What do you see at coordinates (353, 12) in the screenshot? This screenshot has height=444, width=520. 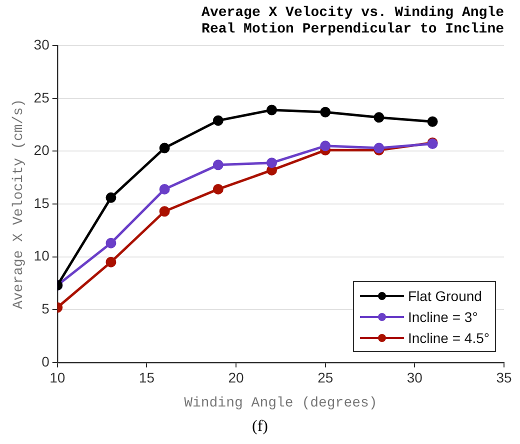 I see `text: Average X Velocity vs. Winding Angle` at bounding box center [353, 12].